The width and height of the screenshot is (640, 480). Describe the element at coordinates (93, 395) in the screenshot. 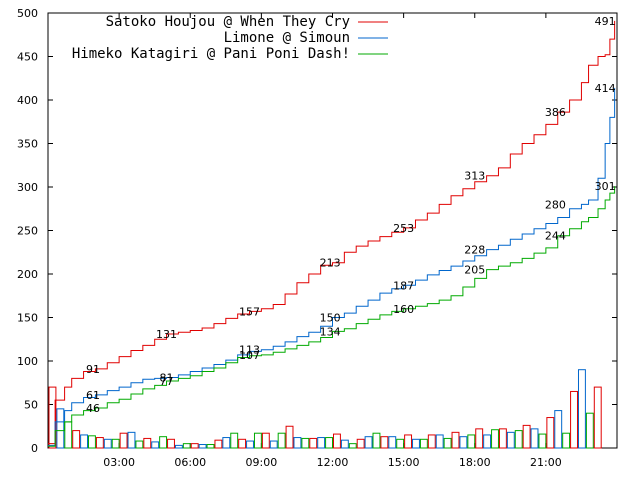

I see `data-label: 61` at that location.